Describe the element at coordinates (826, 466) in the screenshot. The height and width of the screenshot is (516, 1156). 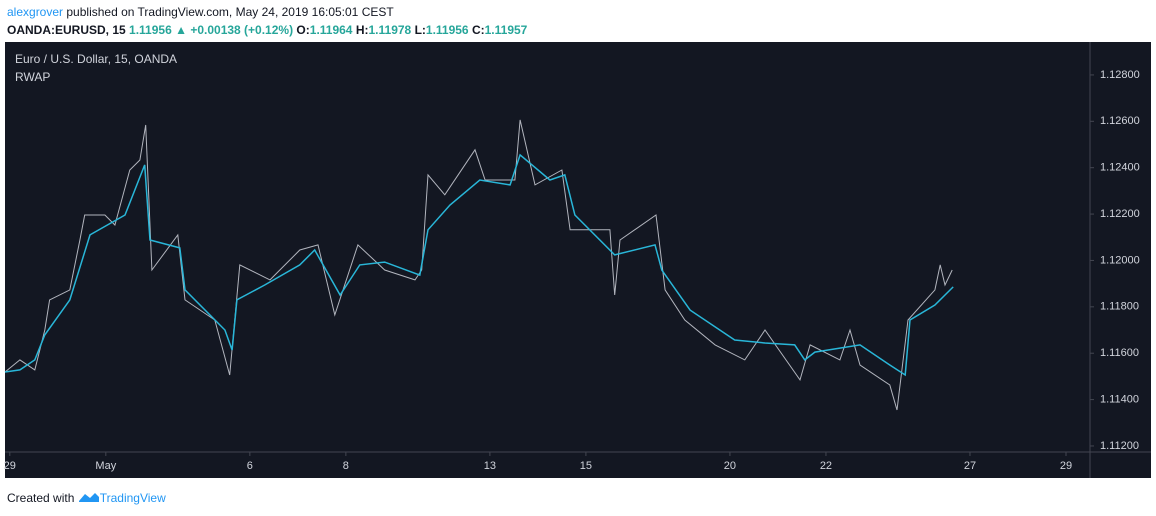
I see `x-tick-label: 22` at that location.